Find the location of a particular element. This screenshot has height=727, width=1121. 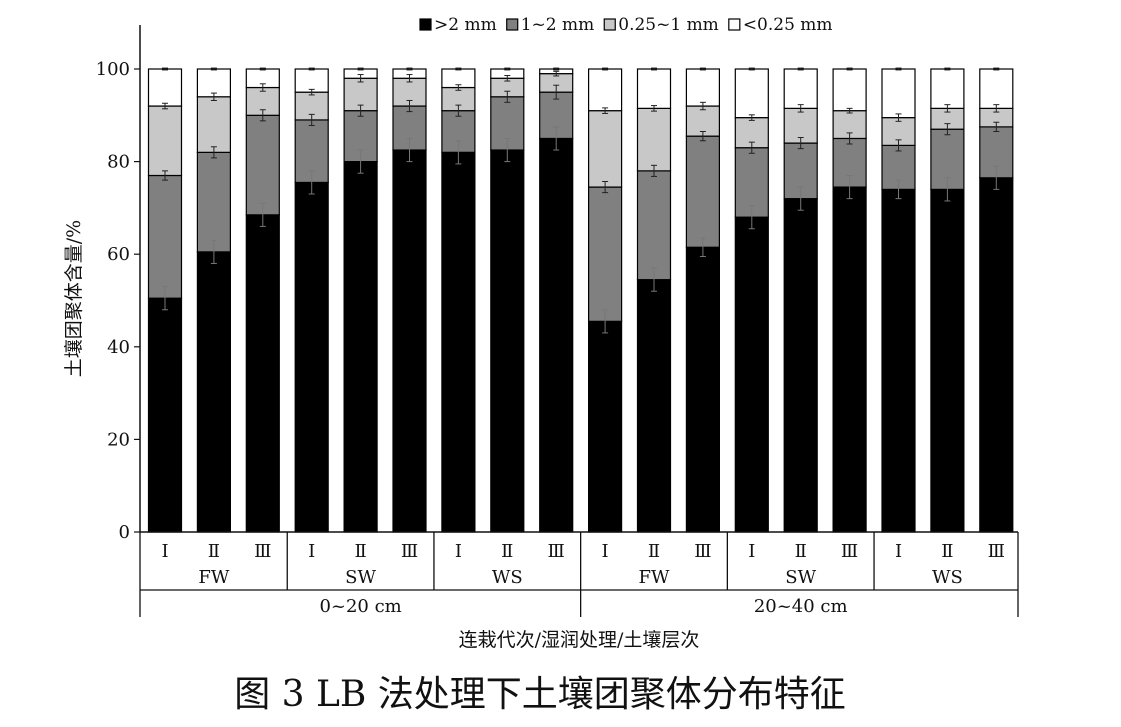

legend-label: <0.25 mm is located at coordinates (788, 25).